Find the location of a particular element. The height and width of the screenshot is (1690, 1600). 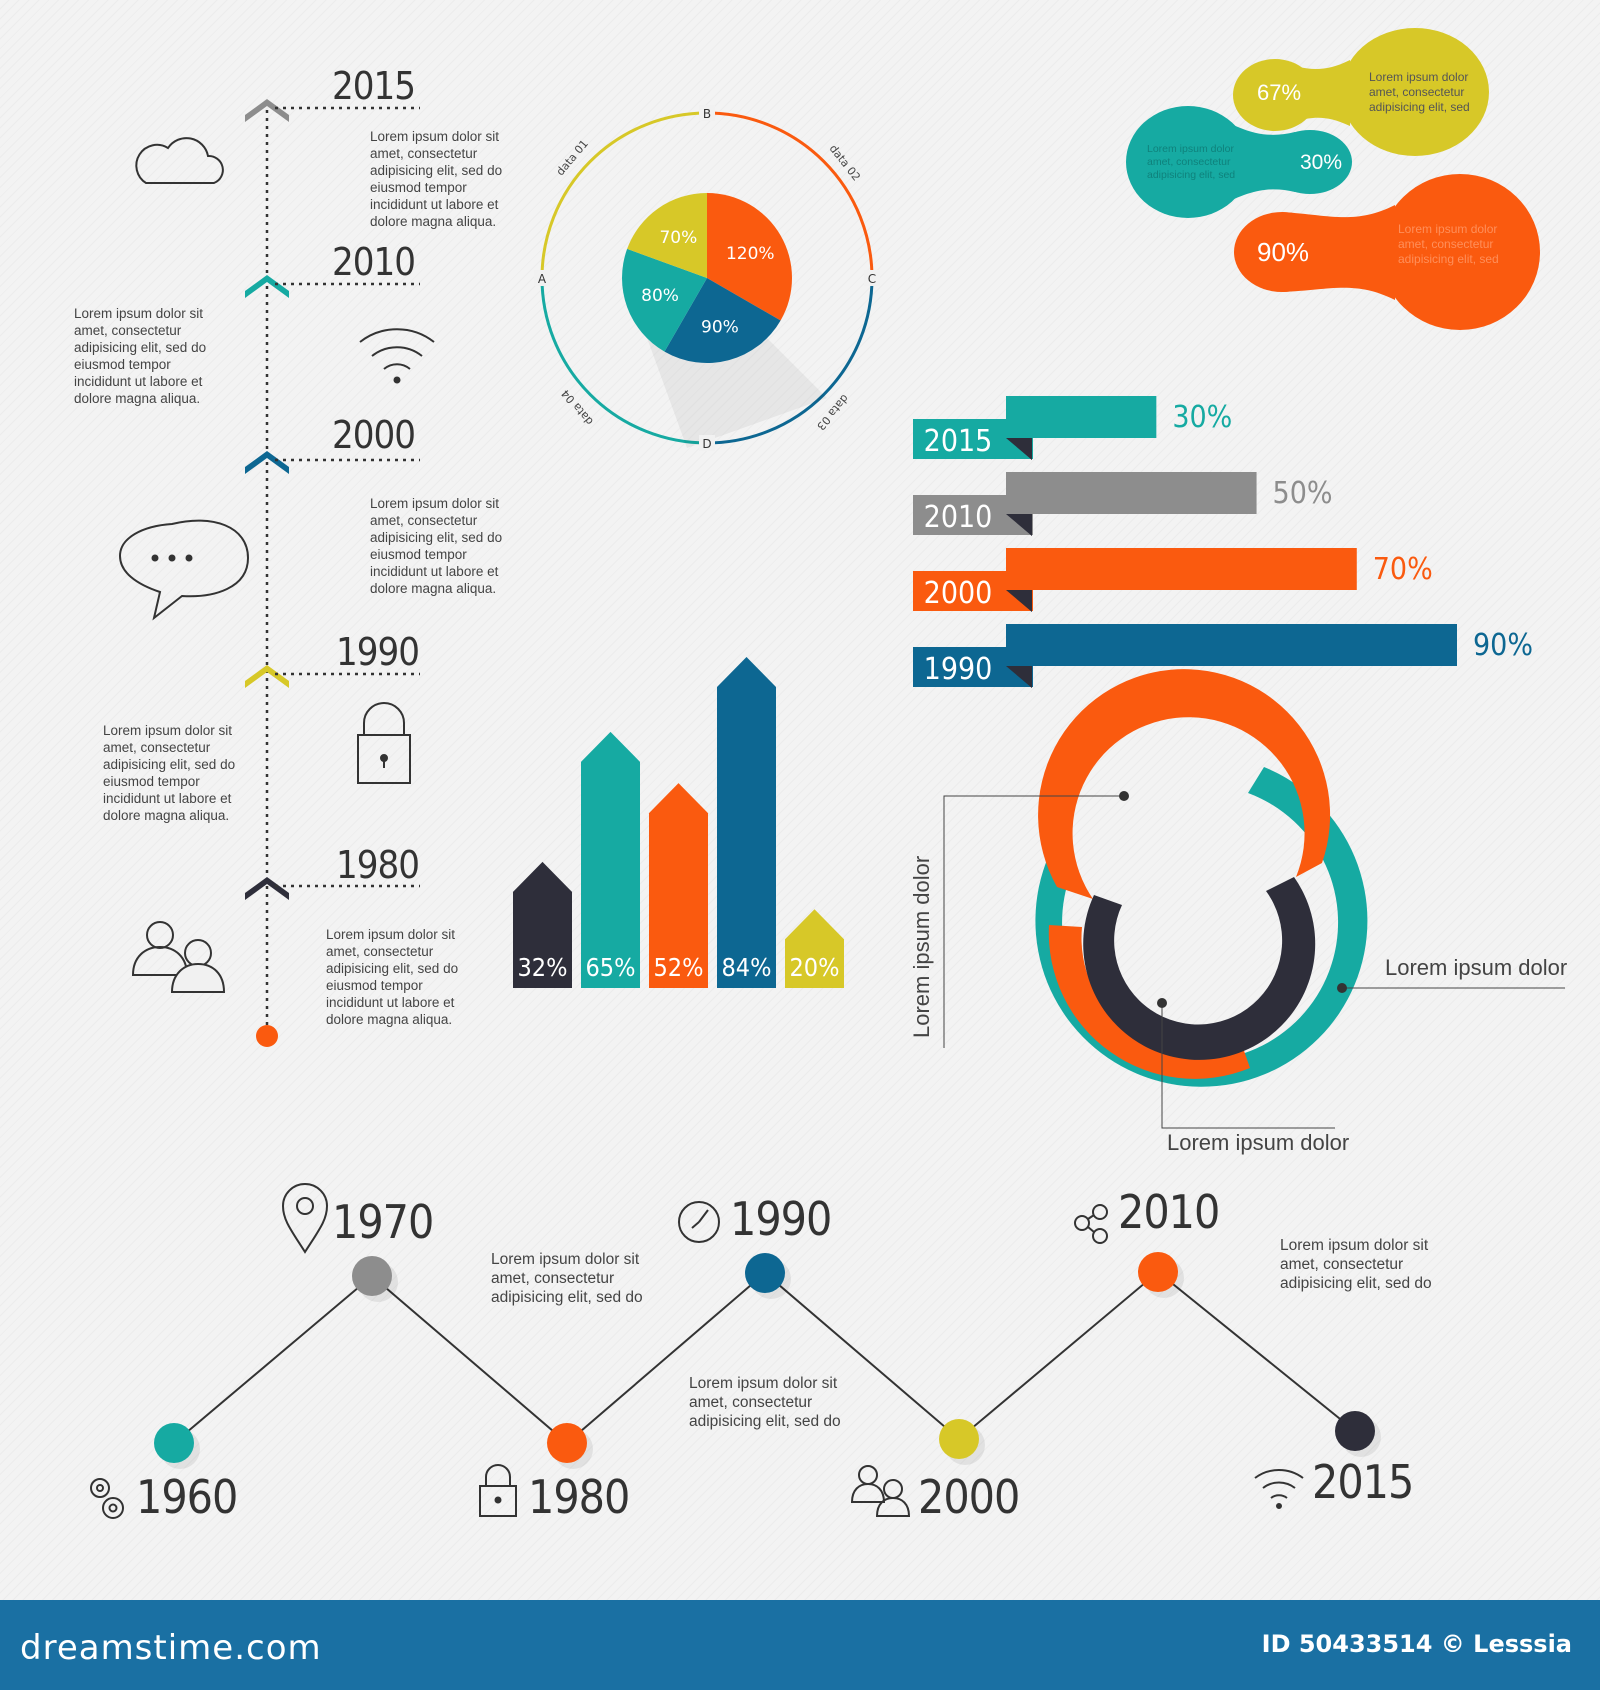

footer-credit: ID 50433514 © Lesssia is located at coordinates (1416, 1644).